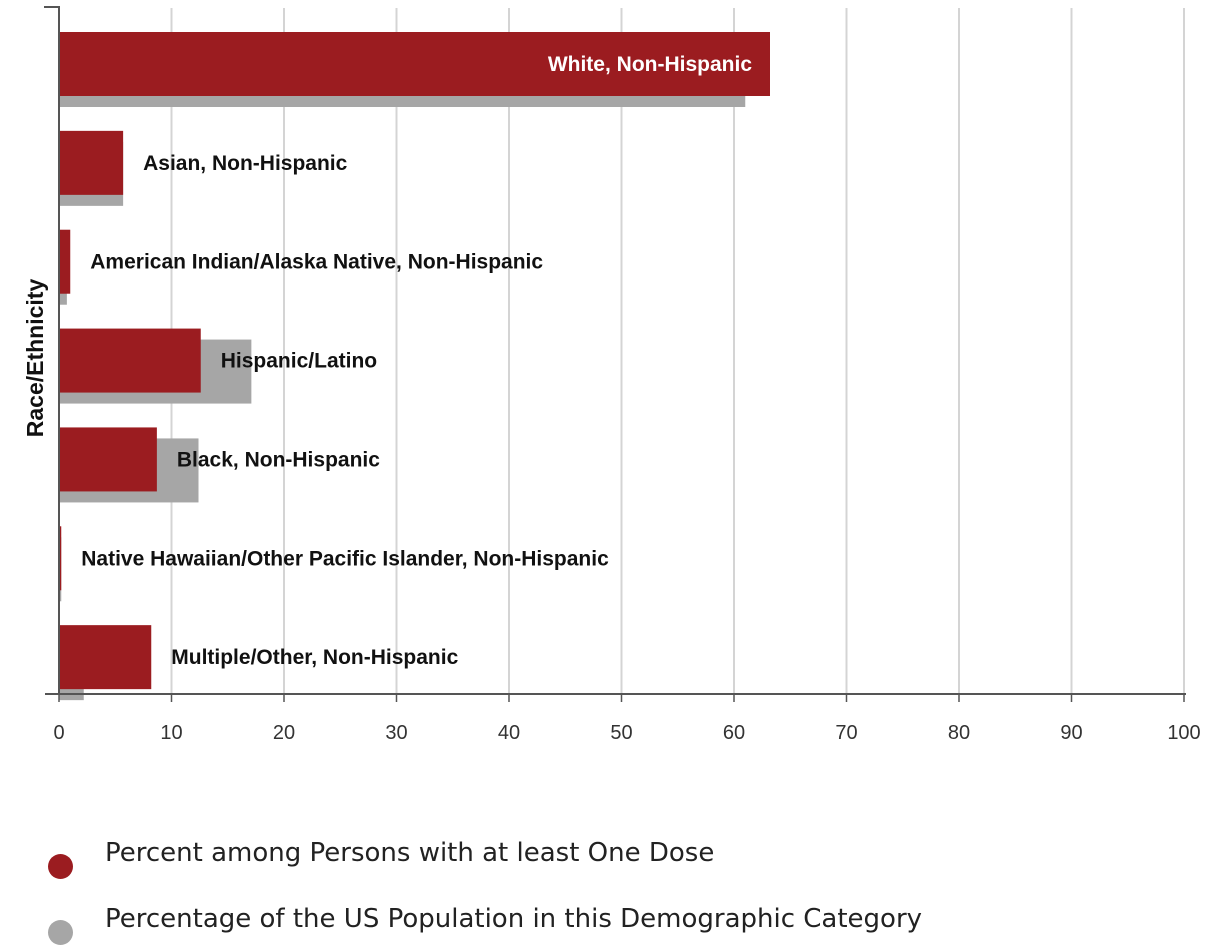  I want to click on x-tick-label: 80, so click(959, 733).